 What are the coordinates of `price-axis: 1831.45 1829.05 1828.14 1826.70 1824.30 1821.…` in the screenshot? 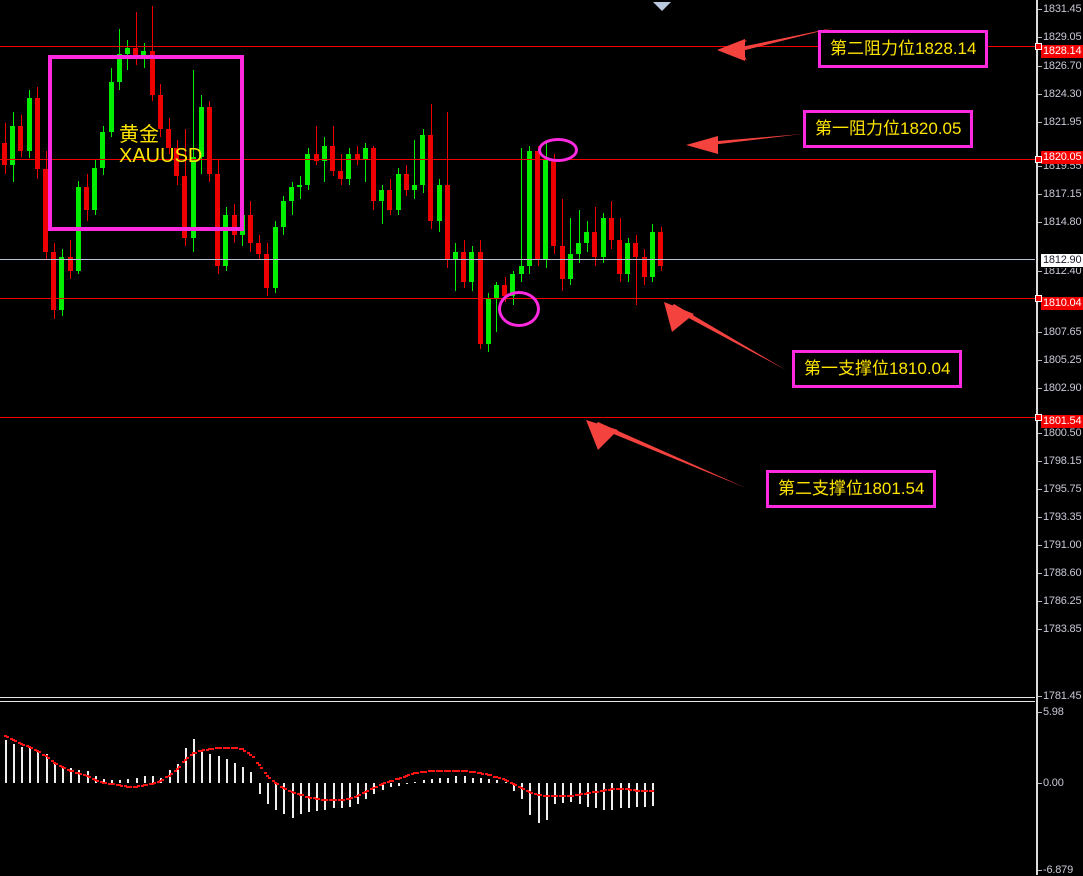 It's located at (1059, 438).